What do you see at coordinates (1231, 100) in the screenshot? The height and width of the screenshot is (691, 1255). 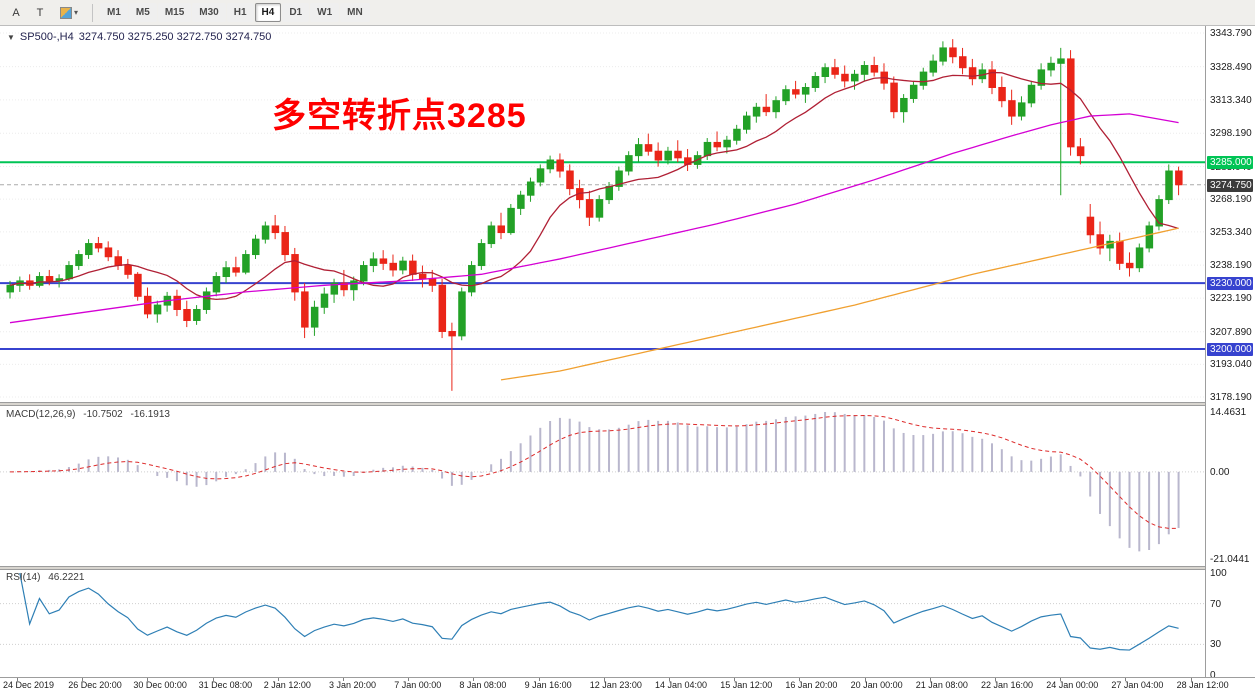 I see `price-axis-label: 3313.340` at bounding box center [1231, 100].